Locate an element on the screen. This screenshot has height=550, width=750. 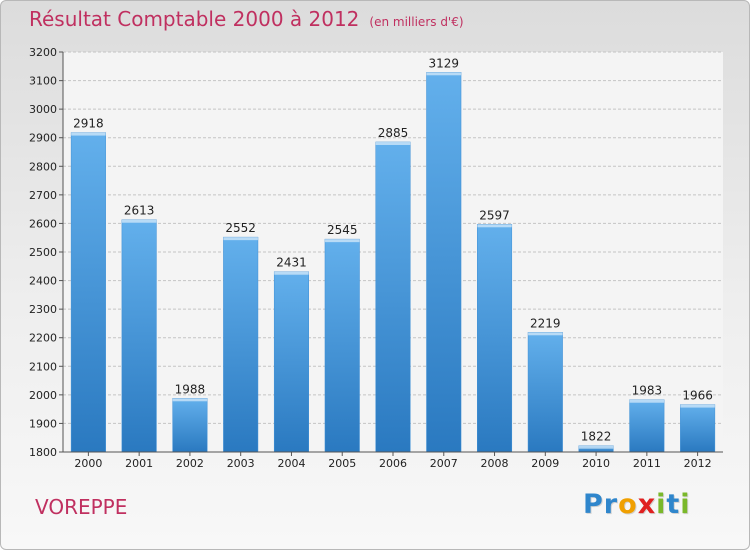
value-label: 2552 is located at coordinates (240, 228).